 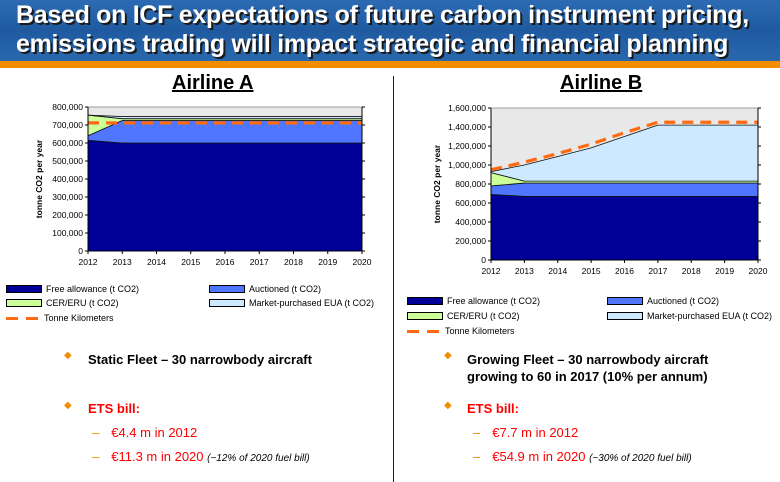 What do you see at coordinates (588, 359) in the screenshot?
I see `fleet-text-line1: Growing Fleet – 30 narrowbody aircraft` at bounding box center [588, 359].